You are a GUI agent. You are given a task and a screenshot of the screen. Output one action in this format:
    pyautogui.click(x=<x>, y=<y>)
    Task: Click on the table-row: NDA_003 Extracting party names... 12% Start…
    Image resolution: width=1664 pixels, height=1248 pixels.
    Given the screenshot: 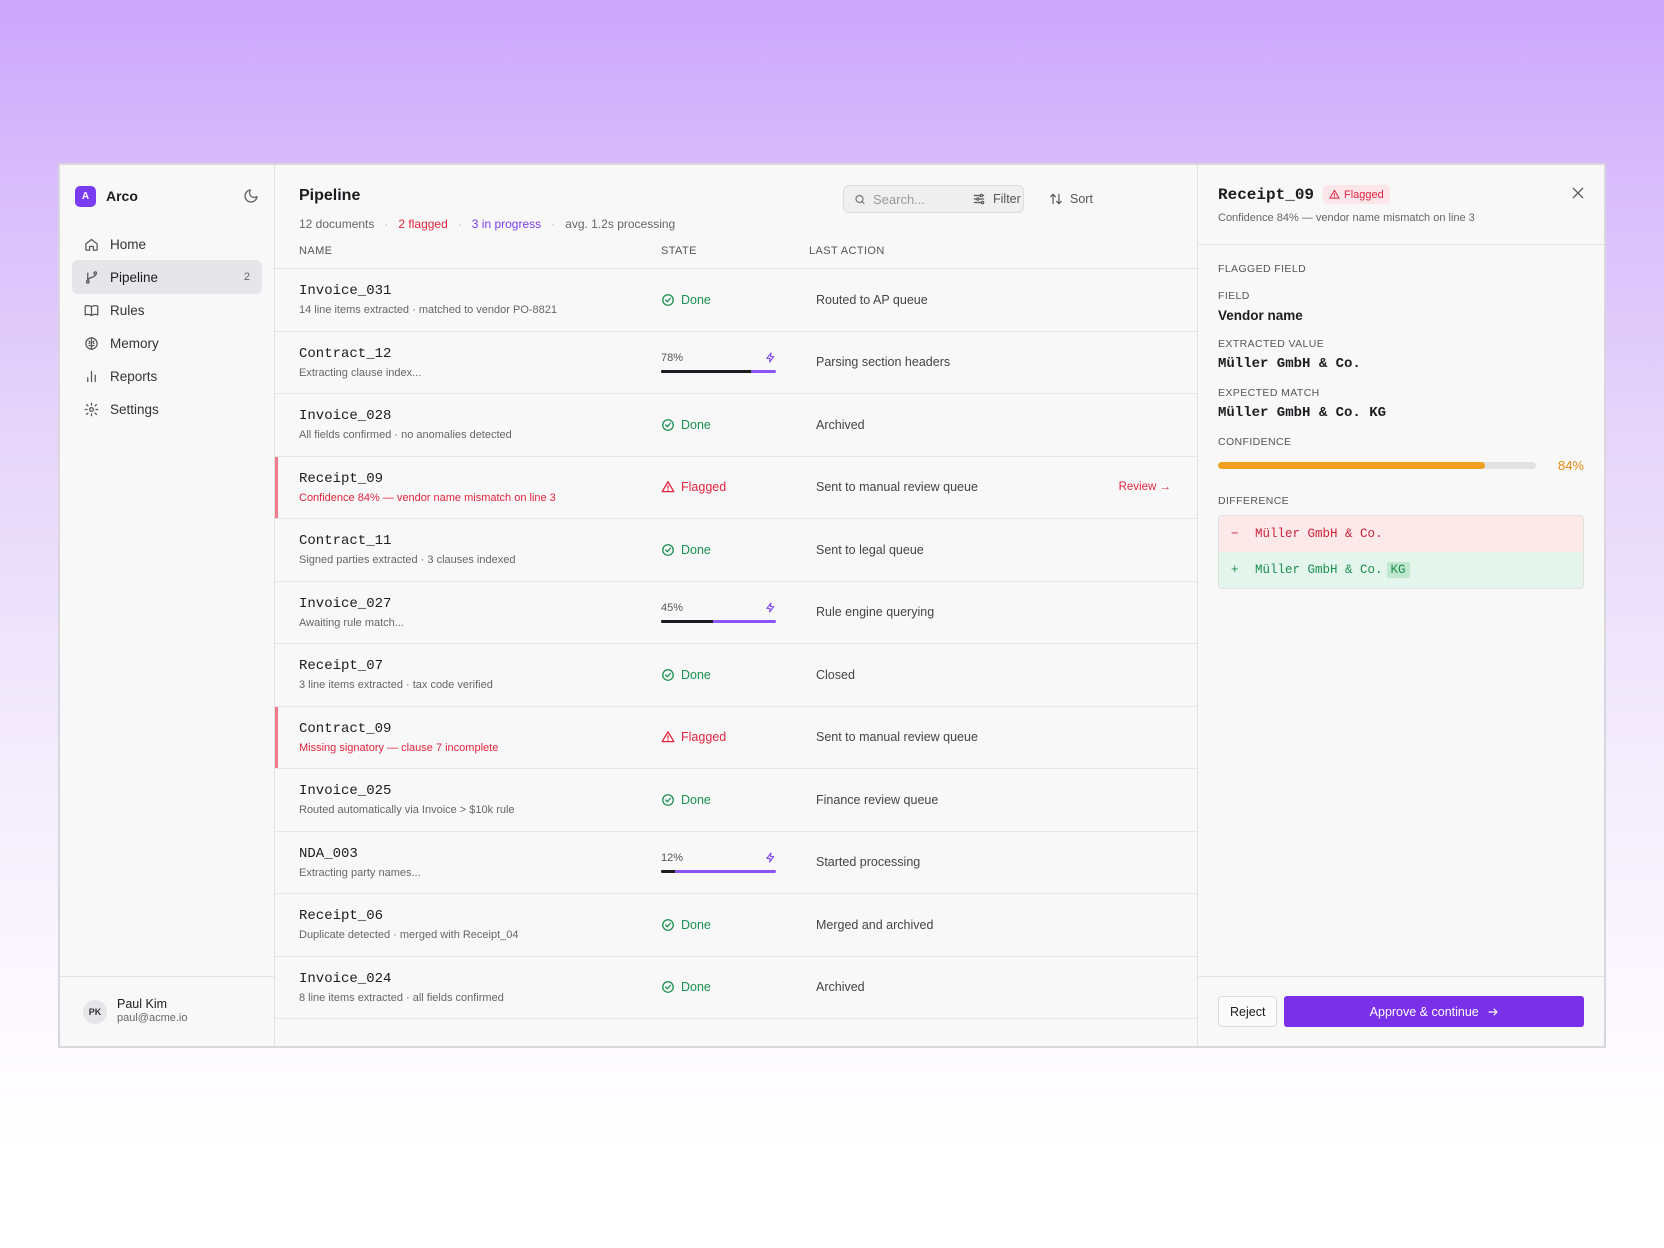 What is the action you would take?
    pyautogui.click(x=736, y=863)
    